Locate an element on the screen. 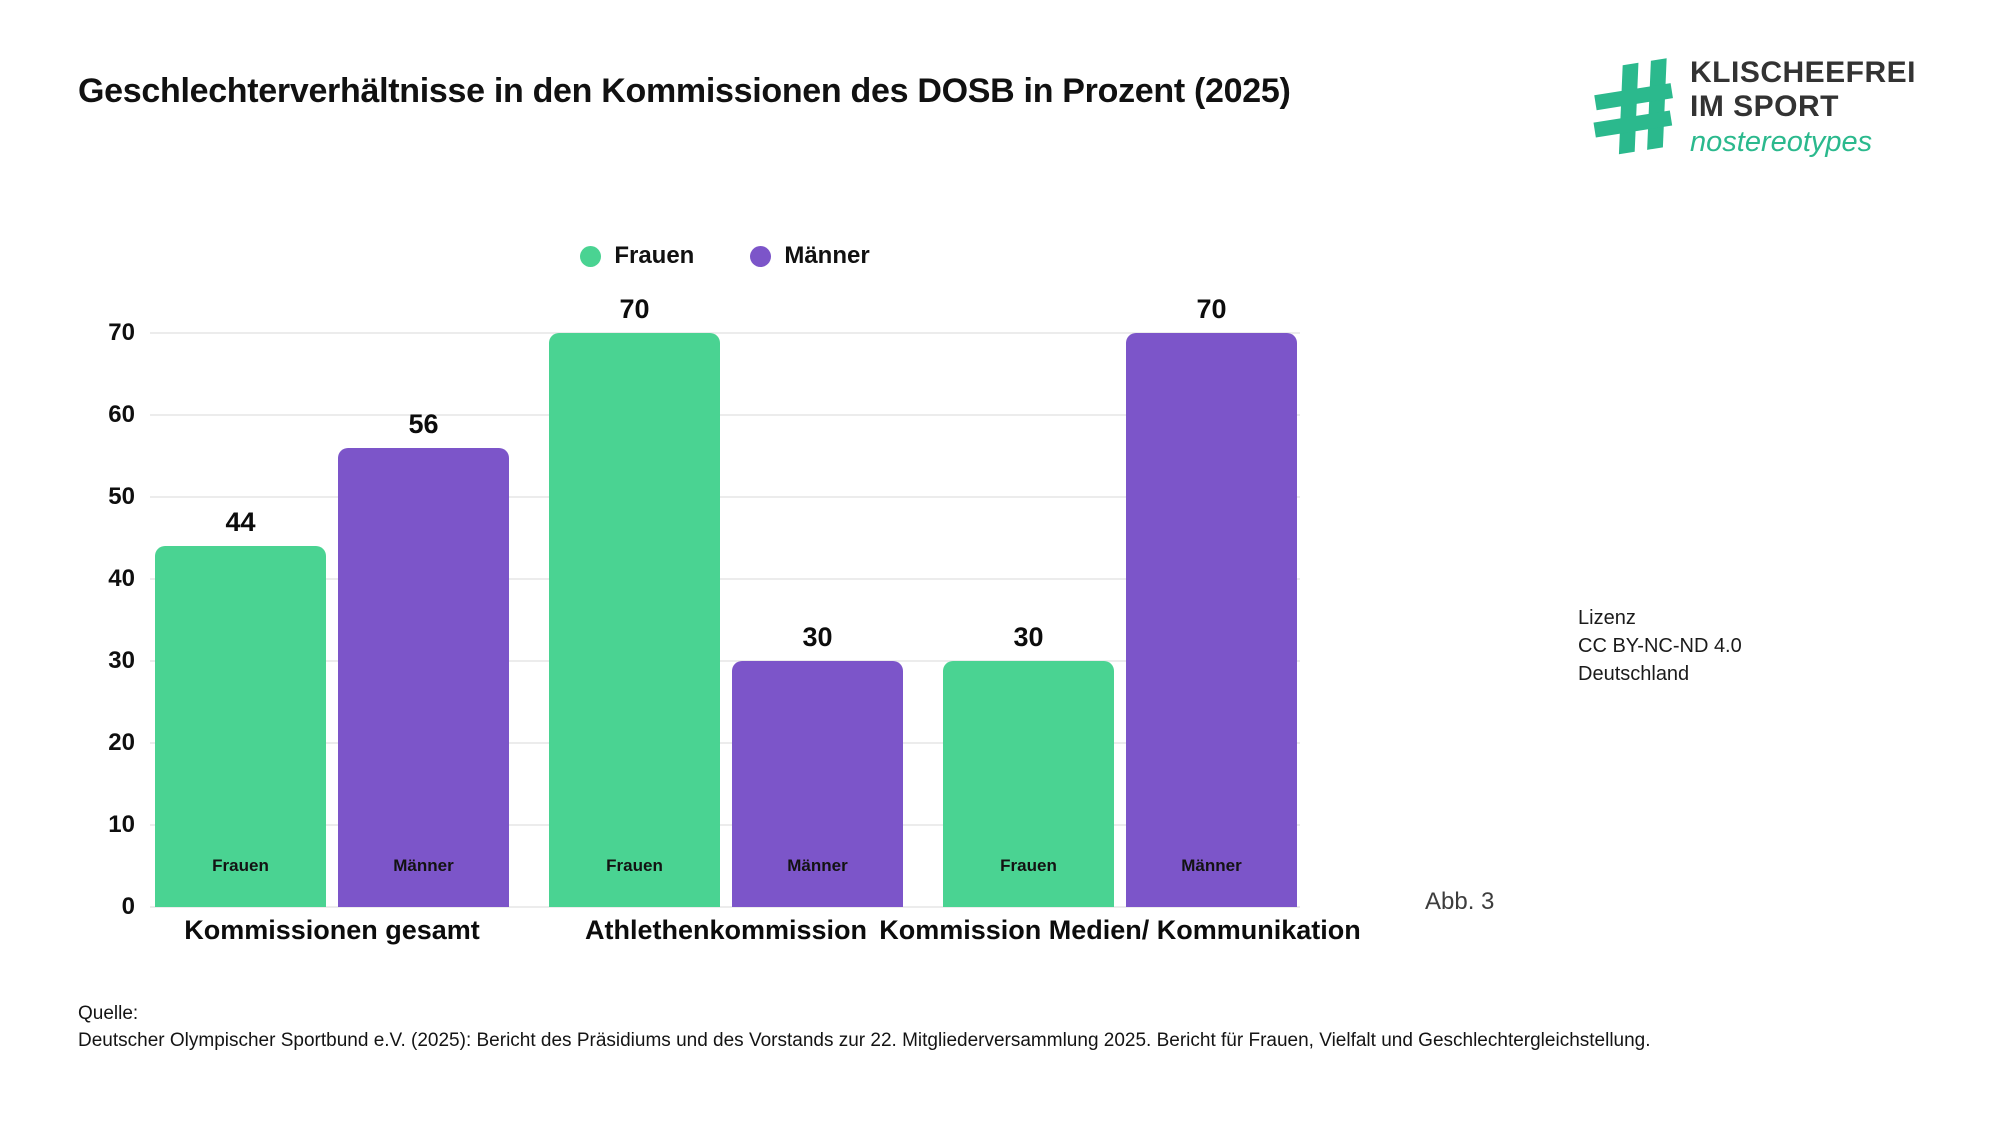 This screenshot has width=2000, height=1125. y-axis-tick-label: 60 is located at coordinates (121, 414).